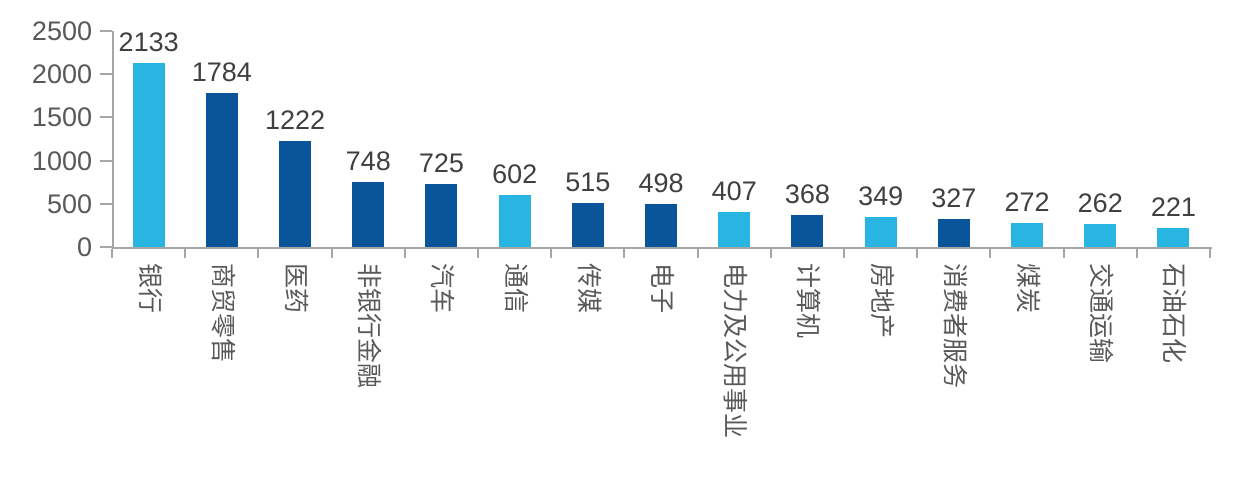 The height and width of the screenshot is (482, 1243). What do you see at coordinates (881, 196) in the screenshot?
I see `bar-value-label: 349` at bounding box center [881, 196].